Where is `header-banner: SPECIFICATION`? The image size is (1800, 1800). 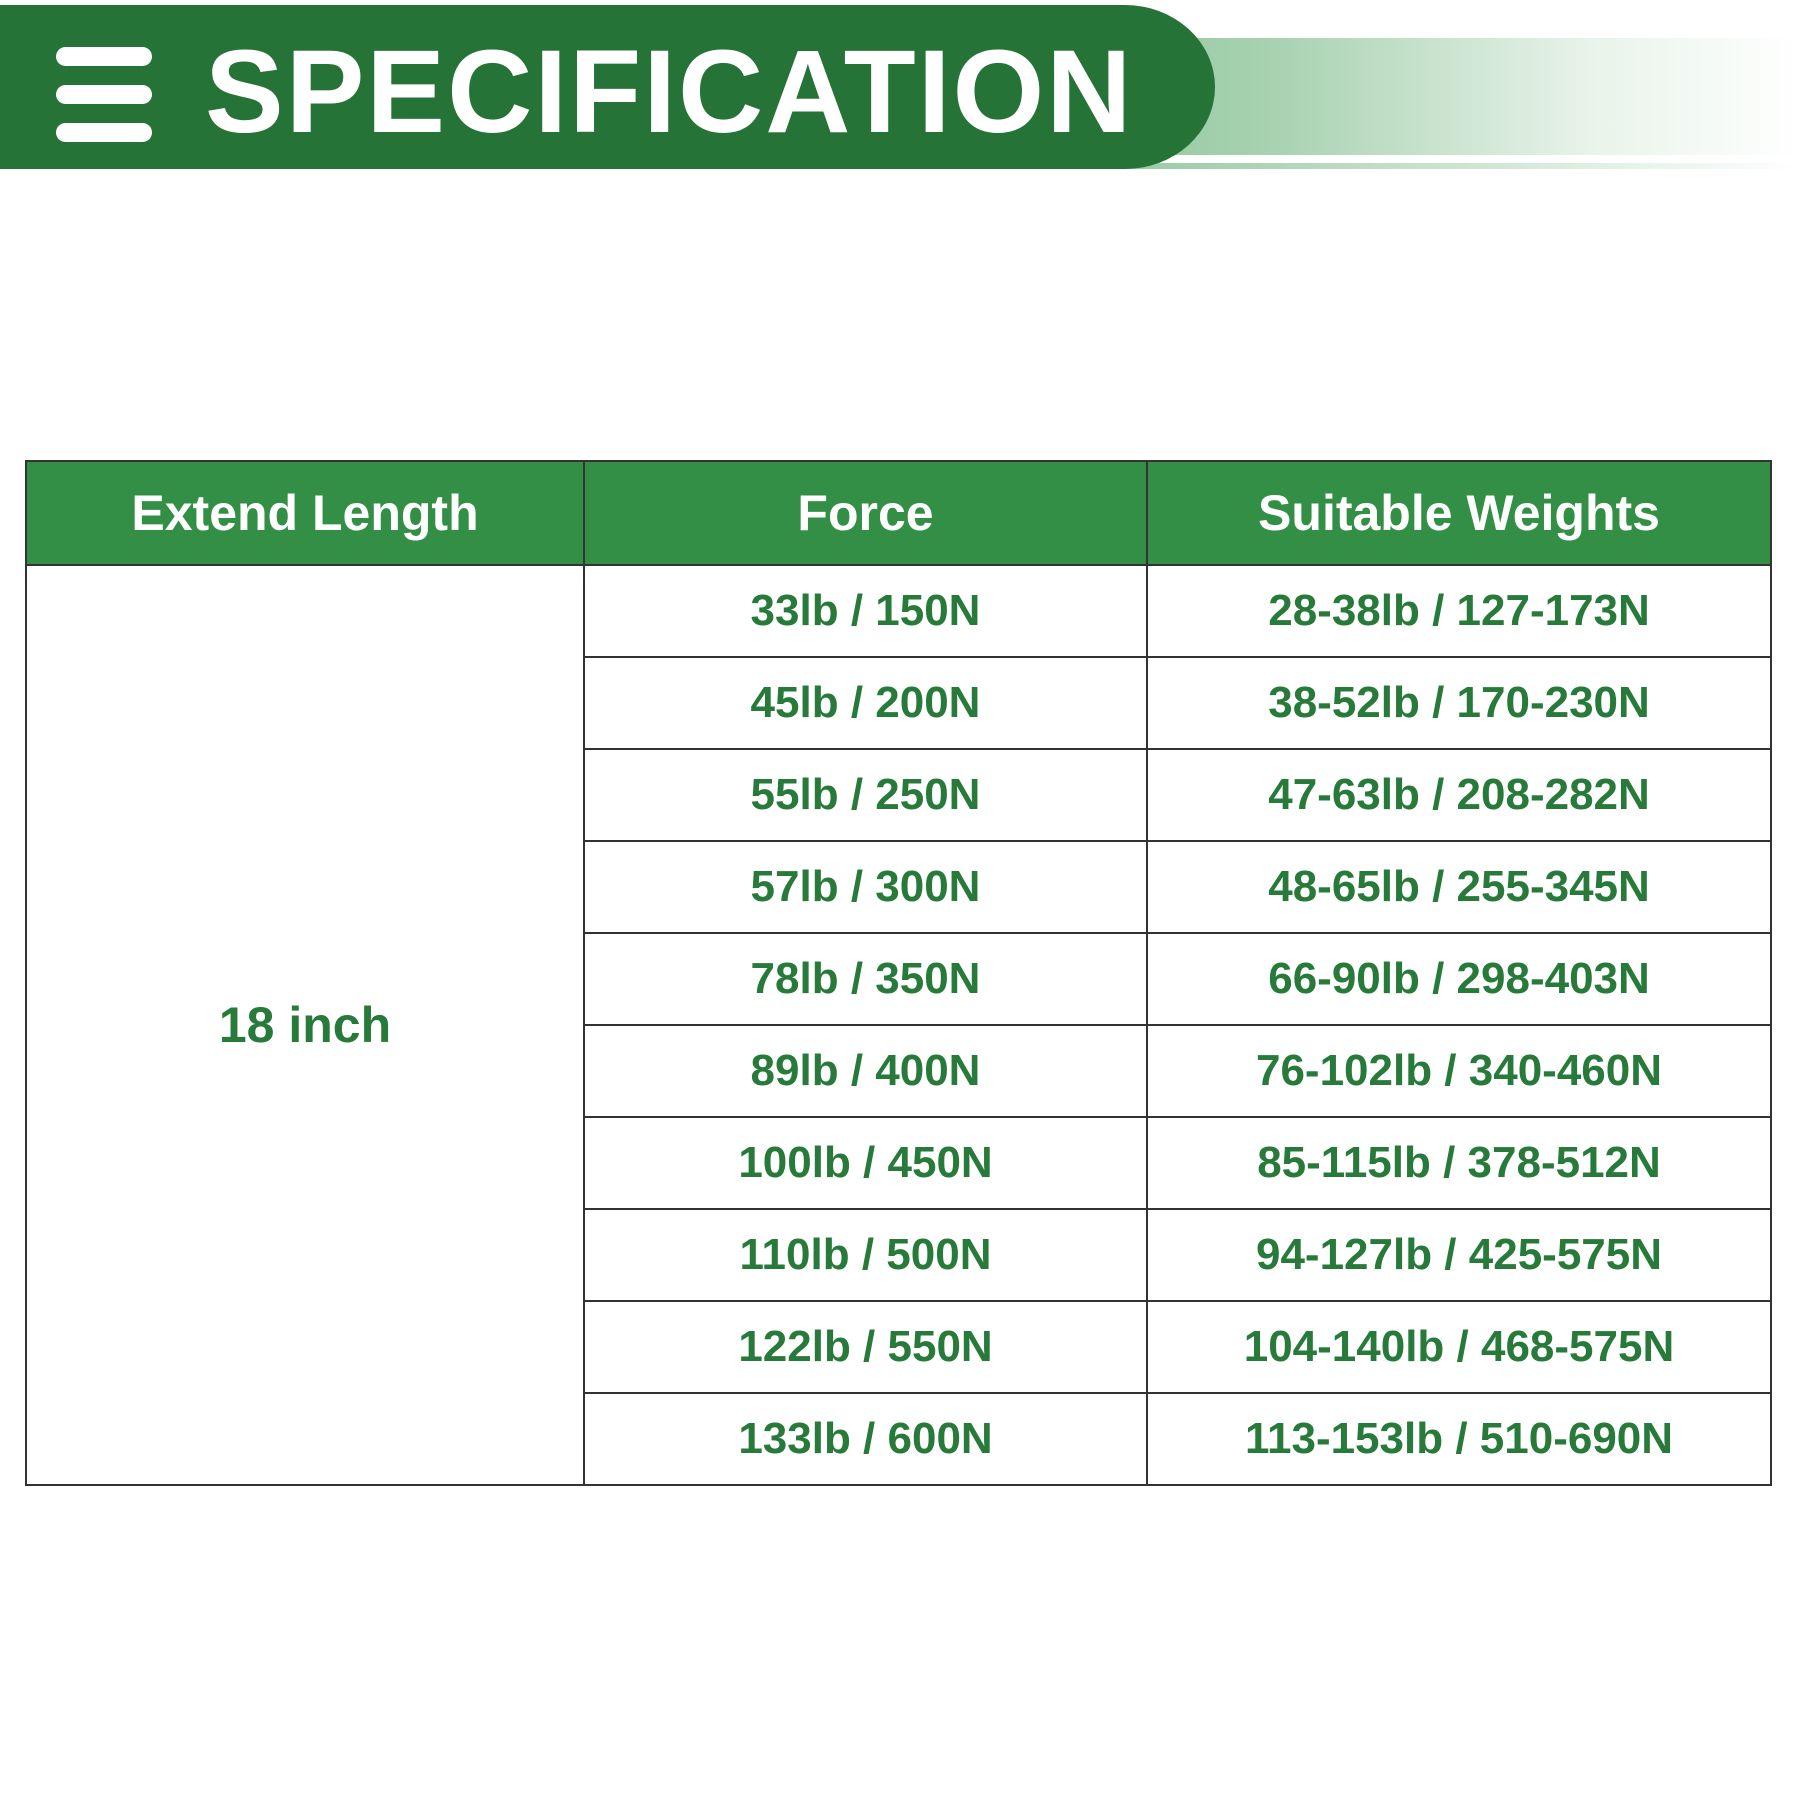 header-banner: SPECIFICATION is located at coordinates (607, 87).